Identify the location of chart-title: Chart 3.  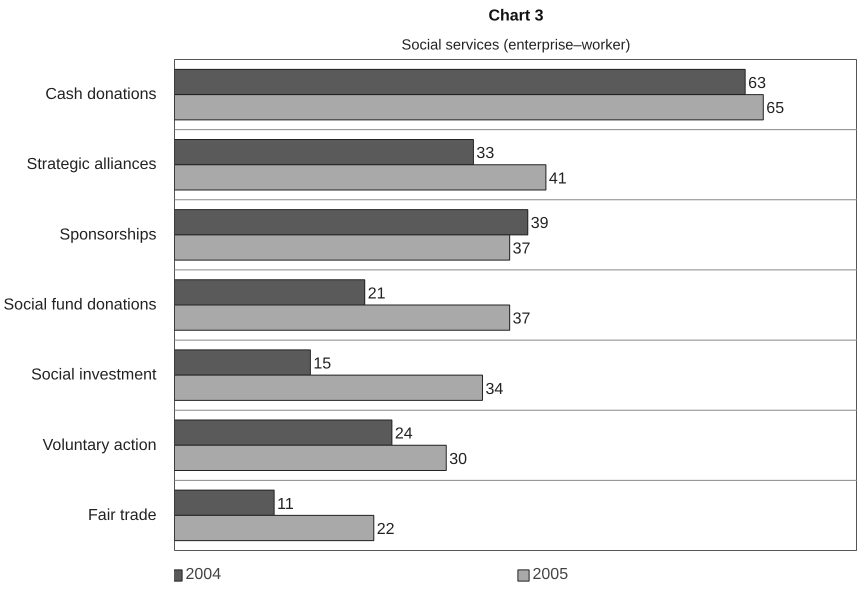
(516, 16).